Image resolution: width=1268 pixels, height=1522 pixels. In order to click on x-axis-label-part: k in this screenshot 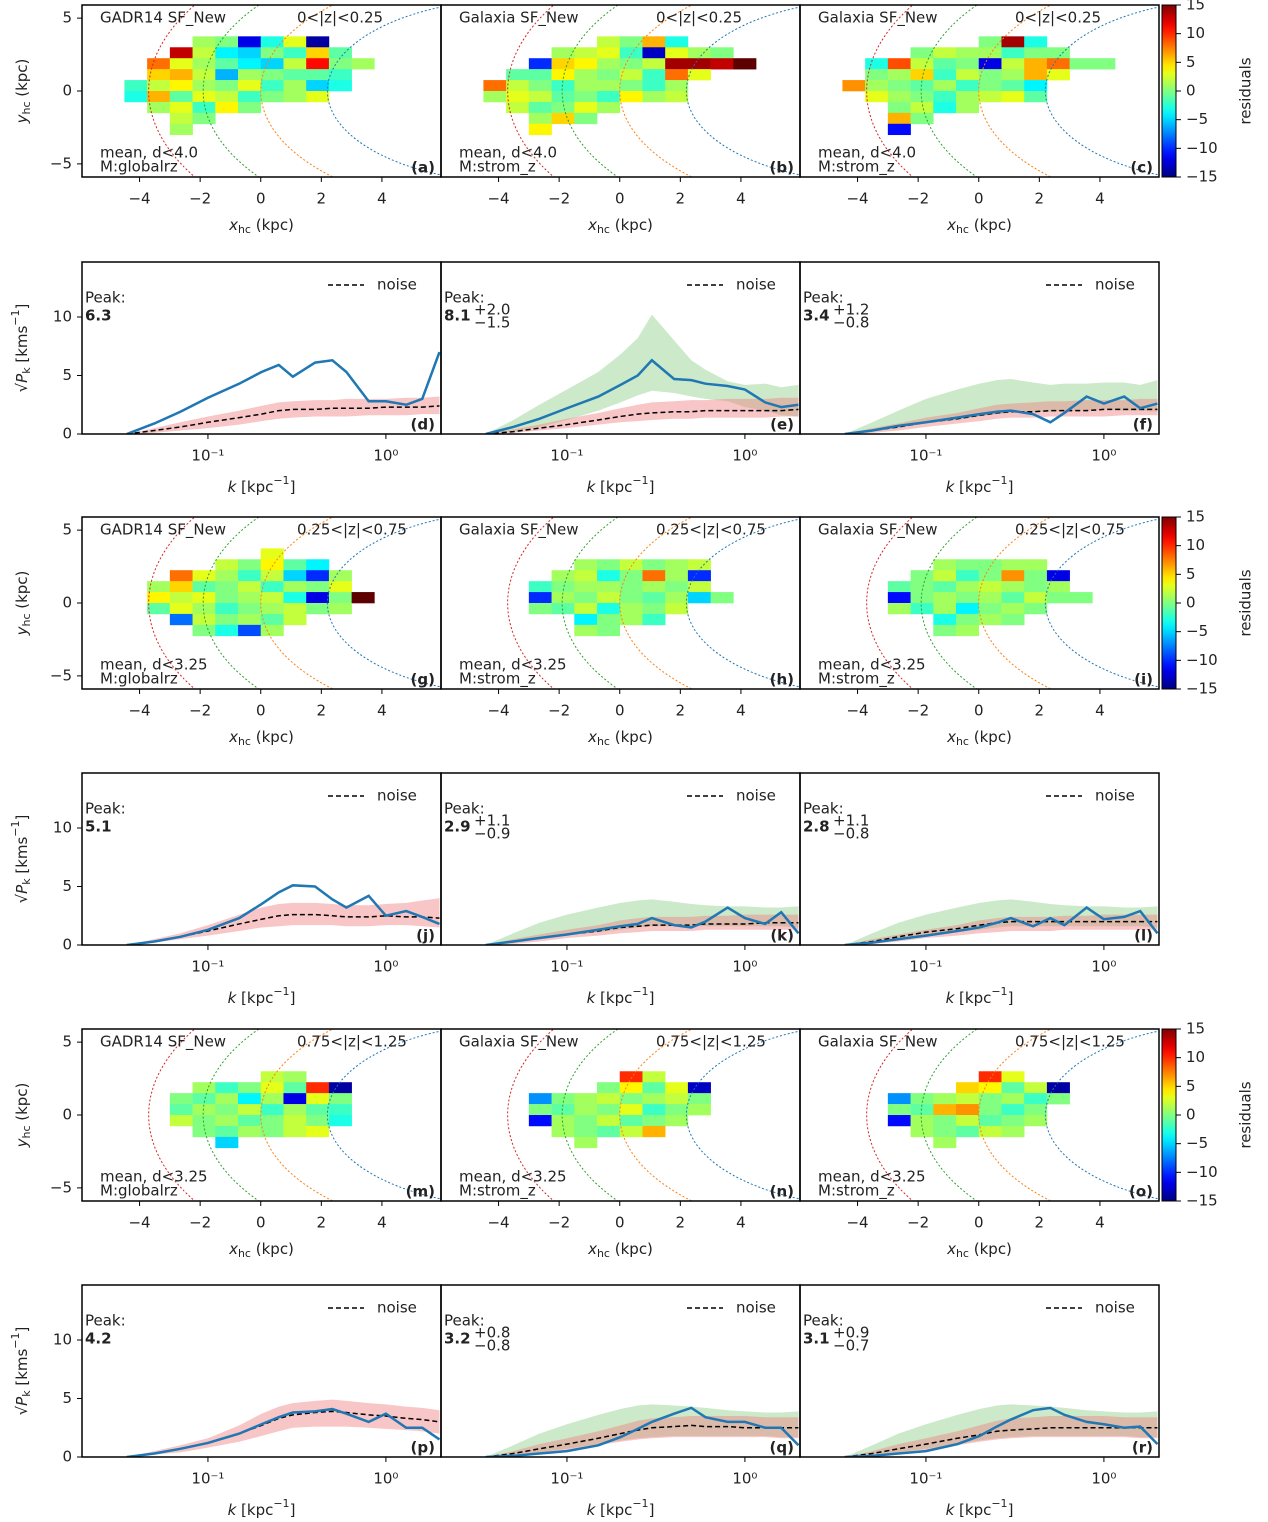, I will do `click(592, 998)`.